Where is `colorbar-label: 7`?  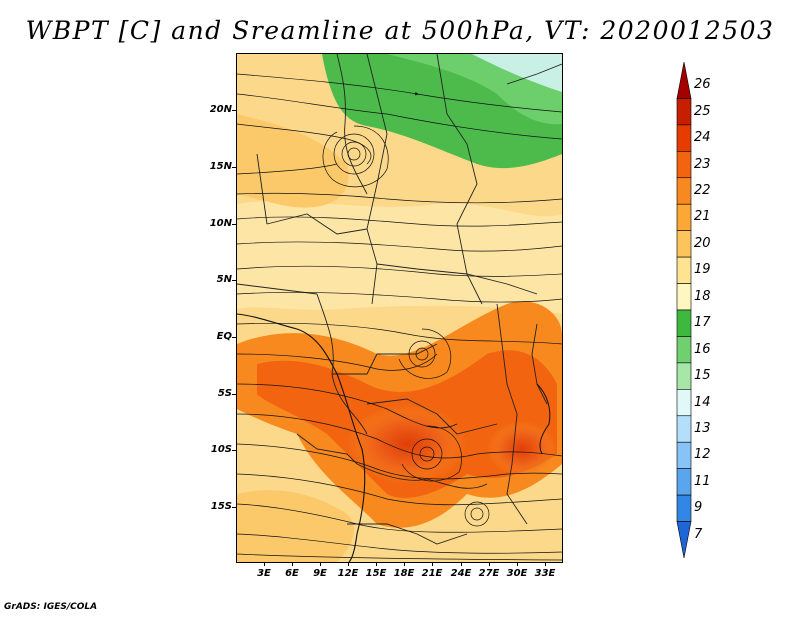
colorbar-label: 7 is located at coordinates (698, 534).